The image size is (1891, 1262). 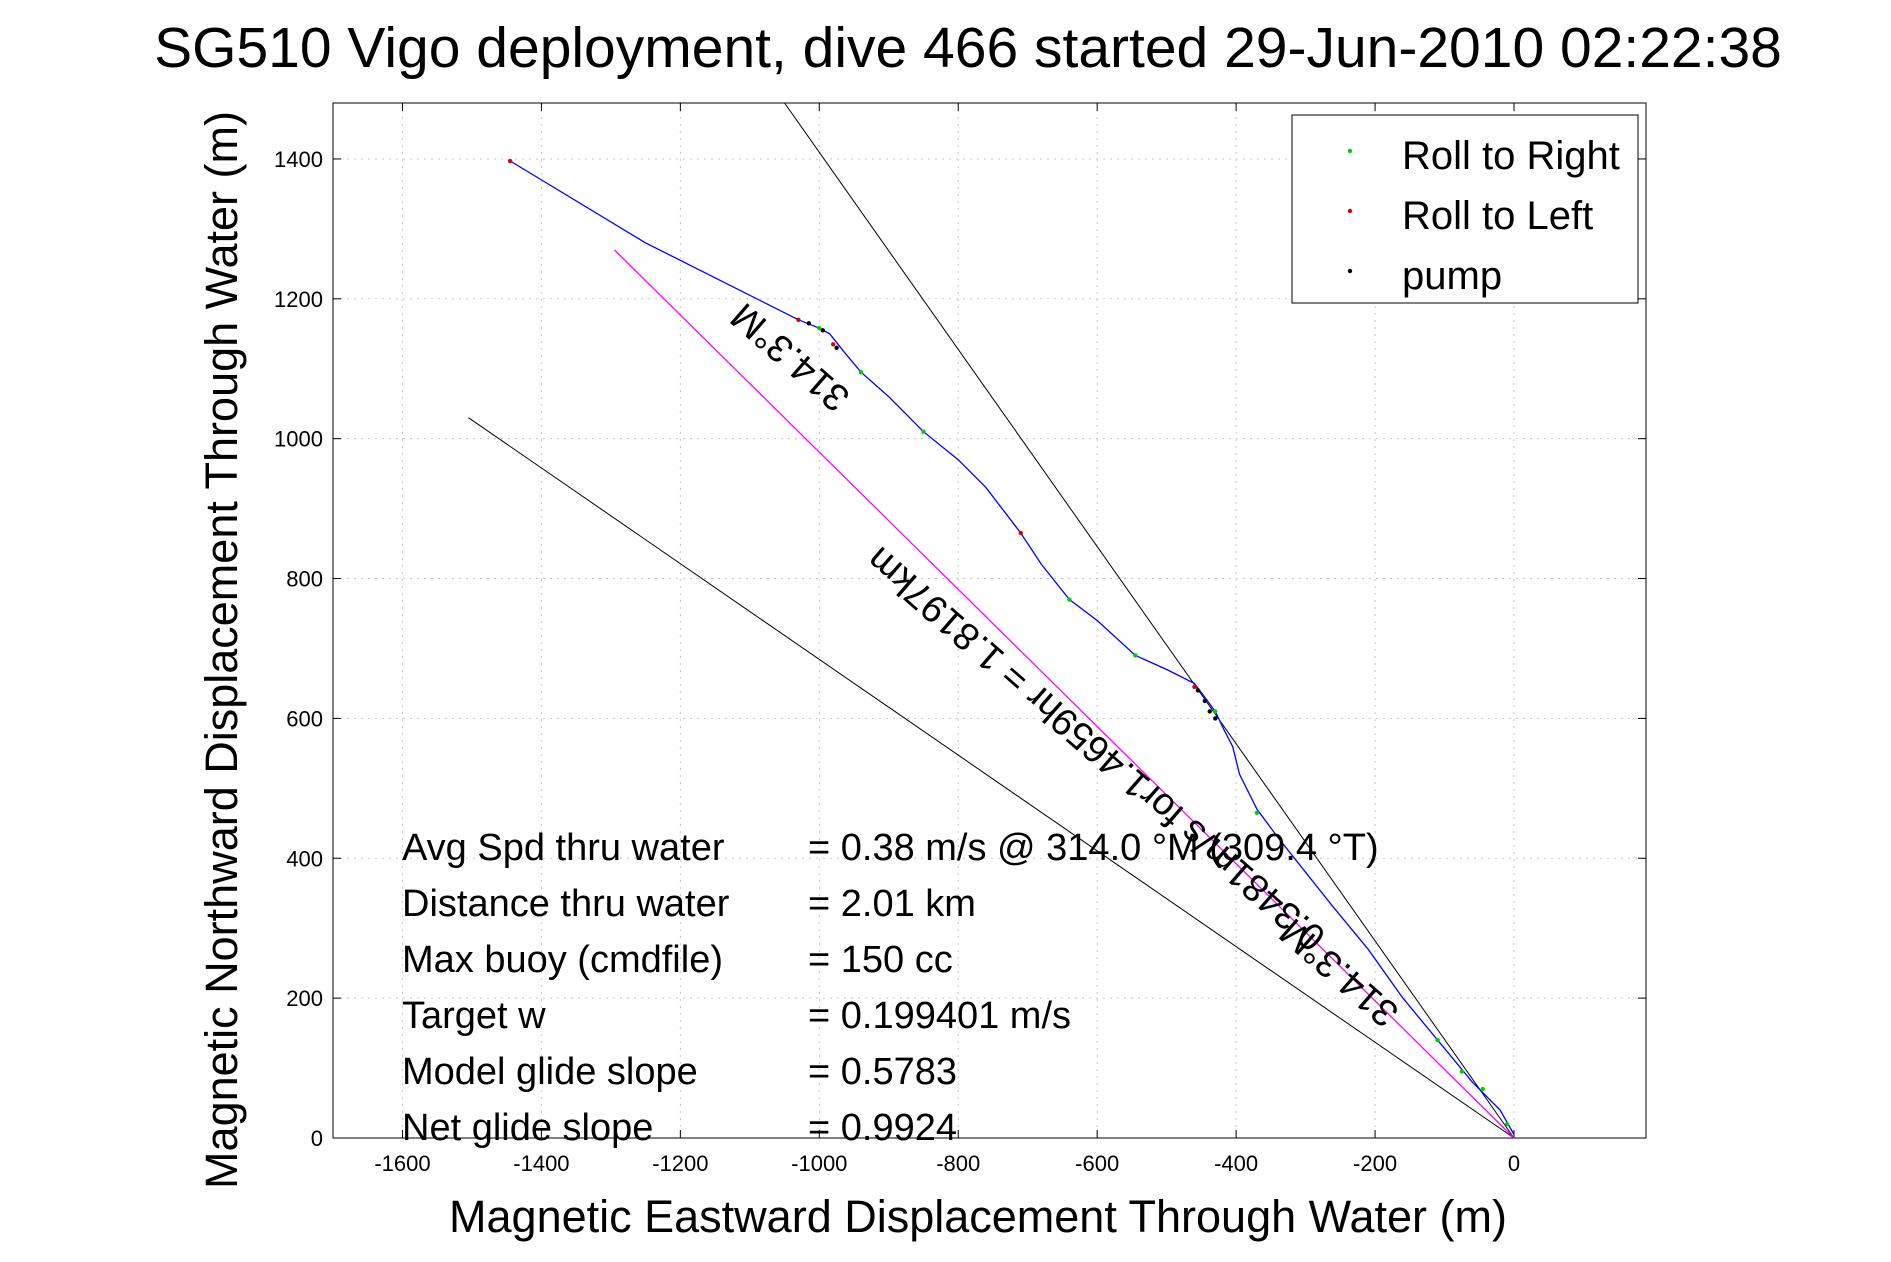 I want to click on x-tick-label: -200, so click(x=1375, y=1163).